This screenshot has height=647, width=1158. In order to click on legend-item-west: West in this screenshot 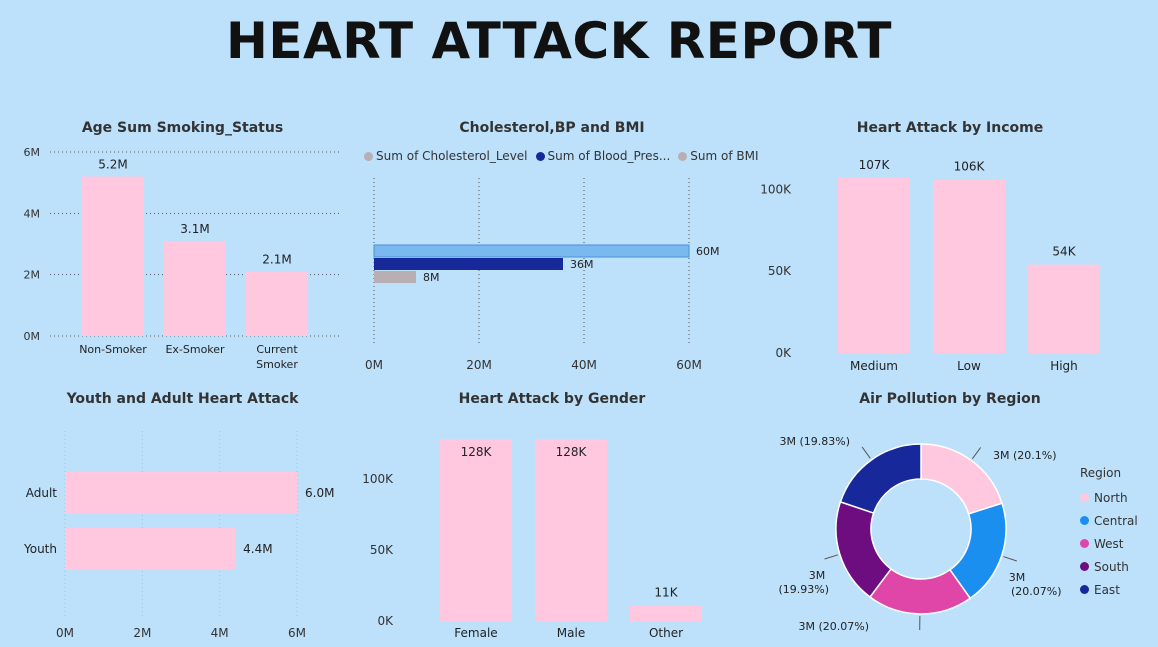, I will do `click(1109, 543)`.